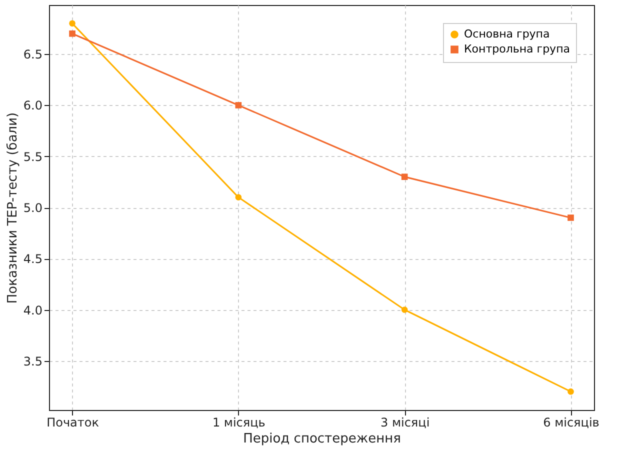 The height and width of the screenshot is (462, 622). What do you see at coordinates (32, 55) in the screenshot?
I see `y-tick-label: 6.5` at bounding box center [32, 55].